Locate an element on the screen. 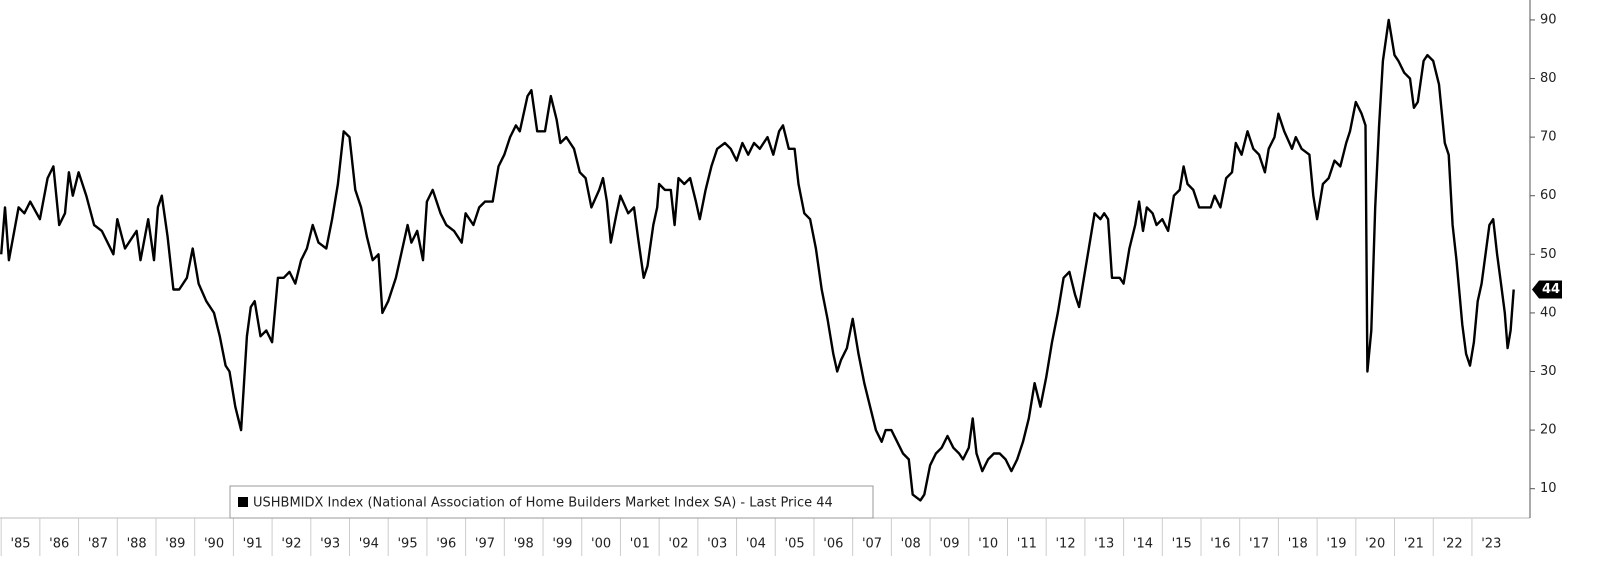 This screenshot has width=1602, height=566. legend-box is located at coordinates (551, 502).